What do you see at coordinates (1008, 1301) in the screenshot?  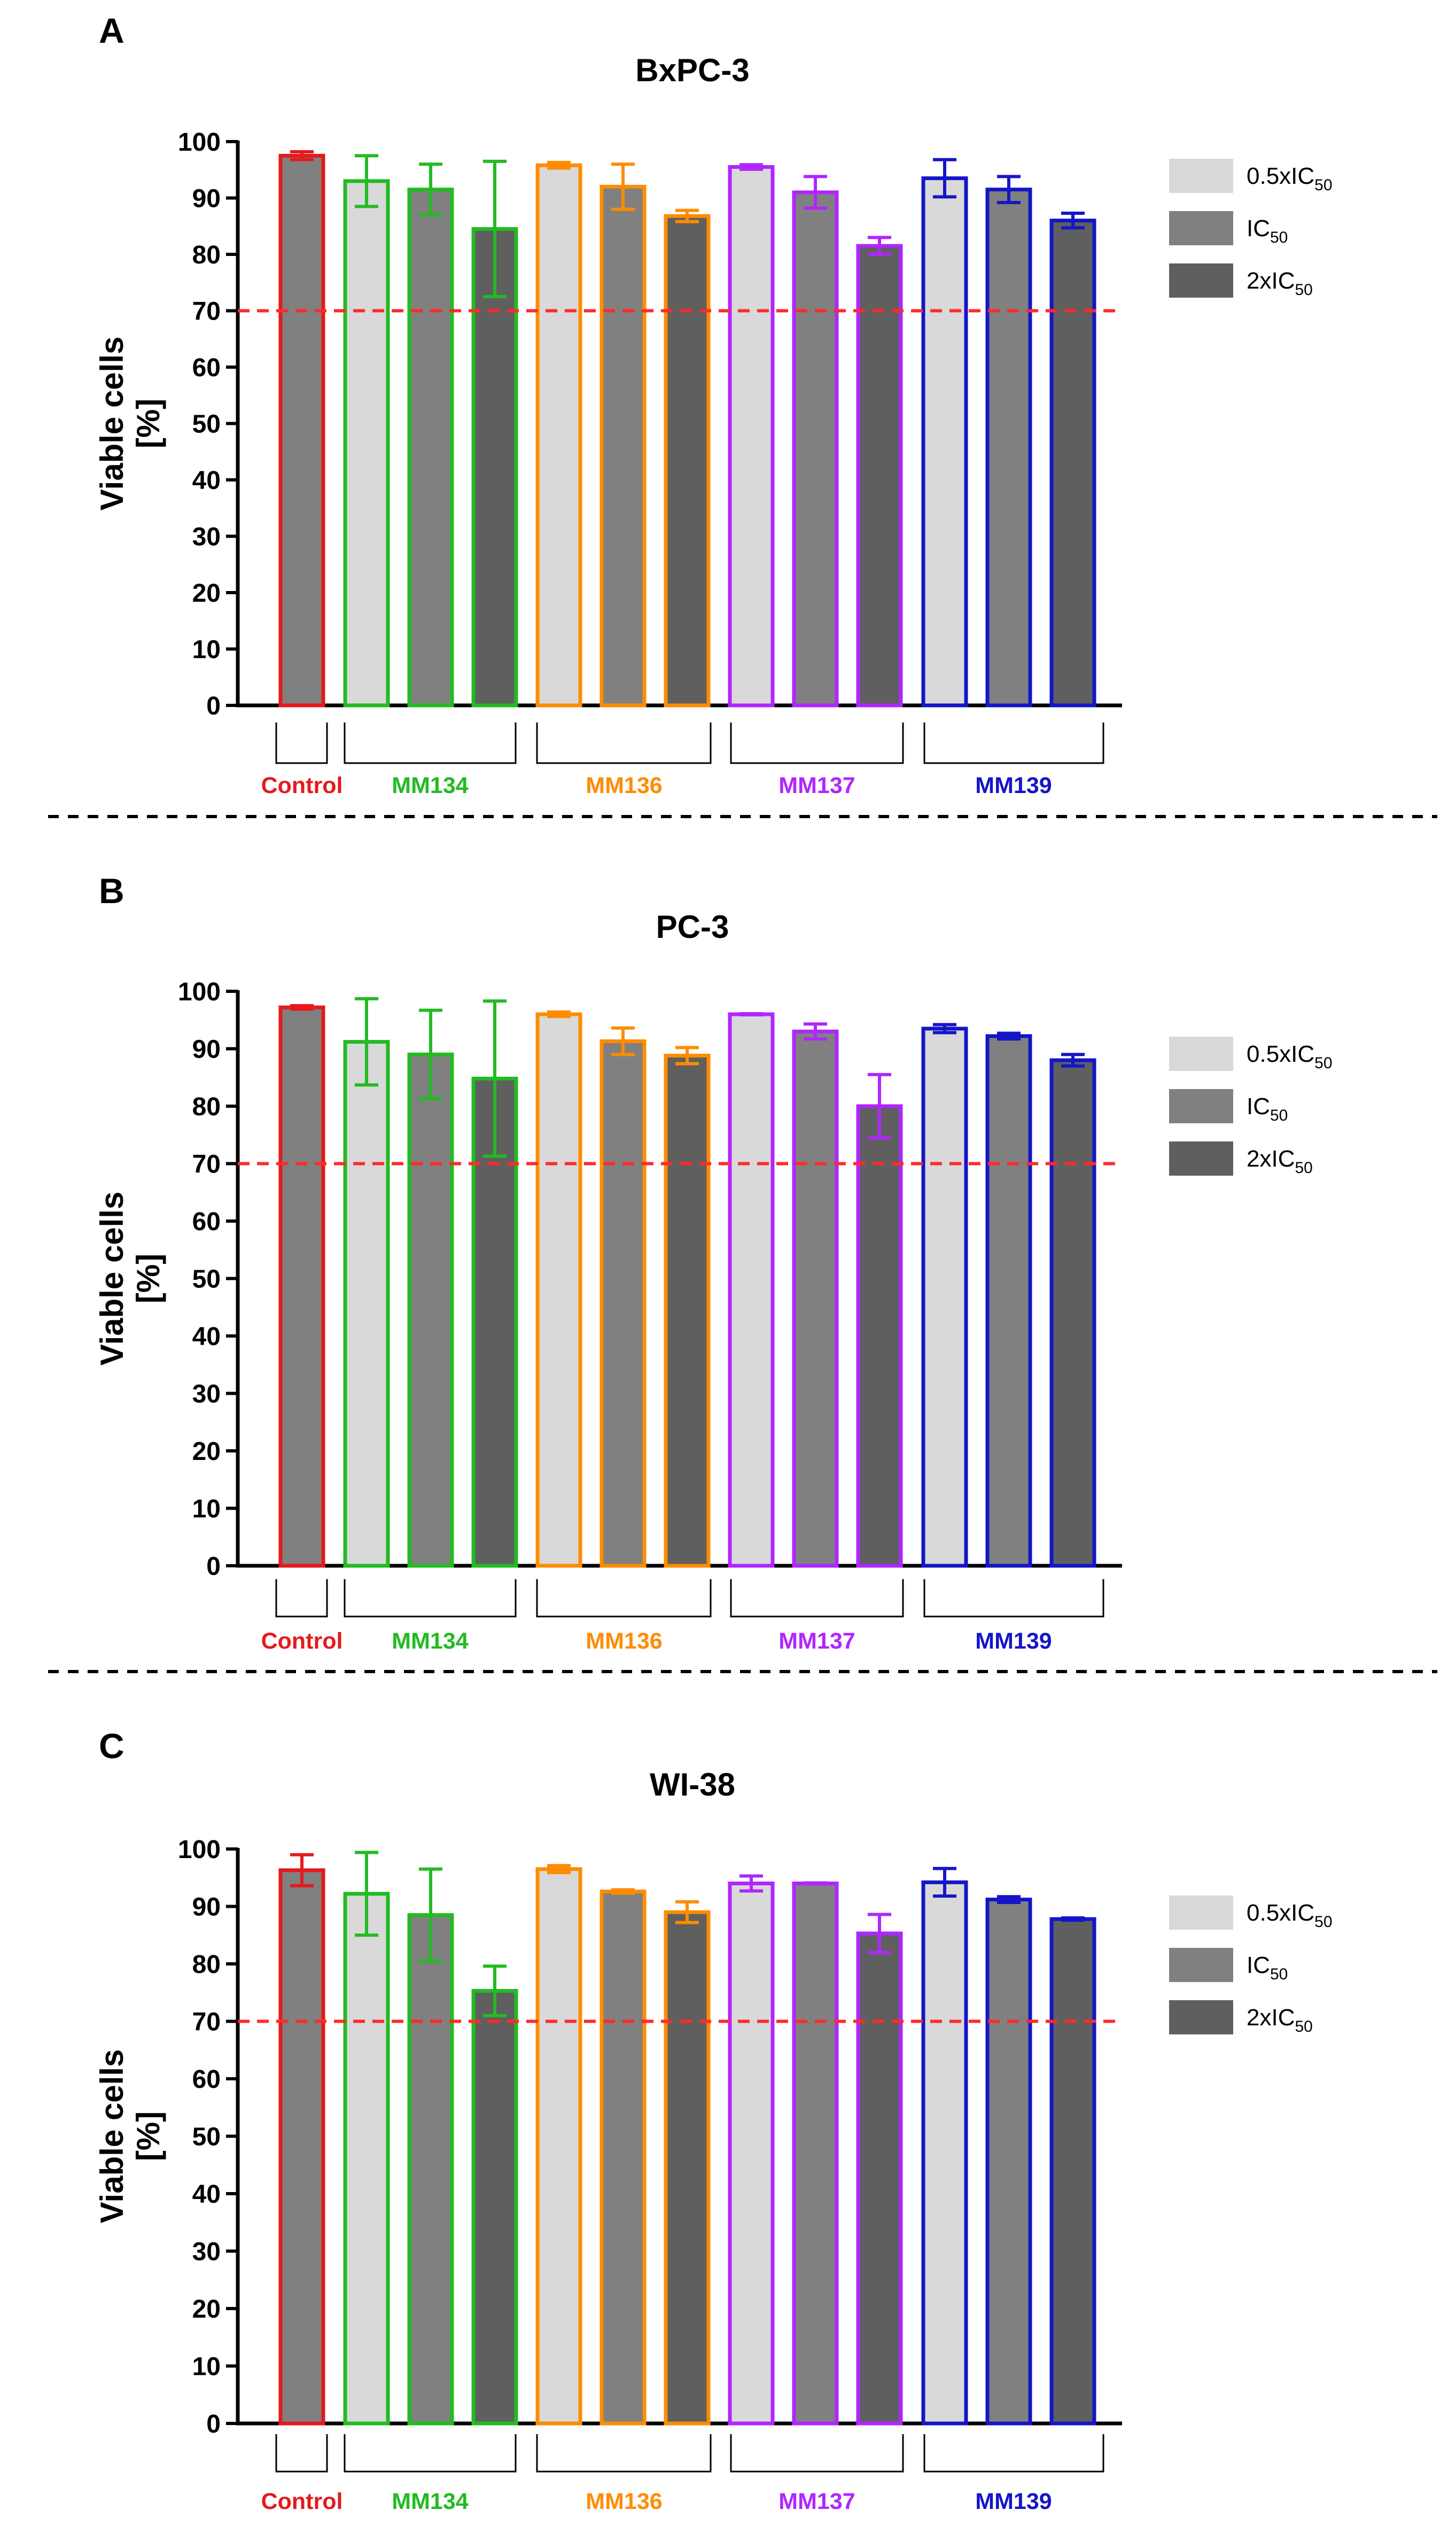 I see `bar-MM139-IC50` at bounding box center [1008, 1301].